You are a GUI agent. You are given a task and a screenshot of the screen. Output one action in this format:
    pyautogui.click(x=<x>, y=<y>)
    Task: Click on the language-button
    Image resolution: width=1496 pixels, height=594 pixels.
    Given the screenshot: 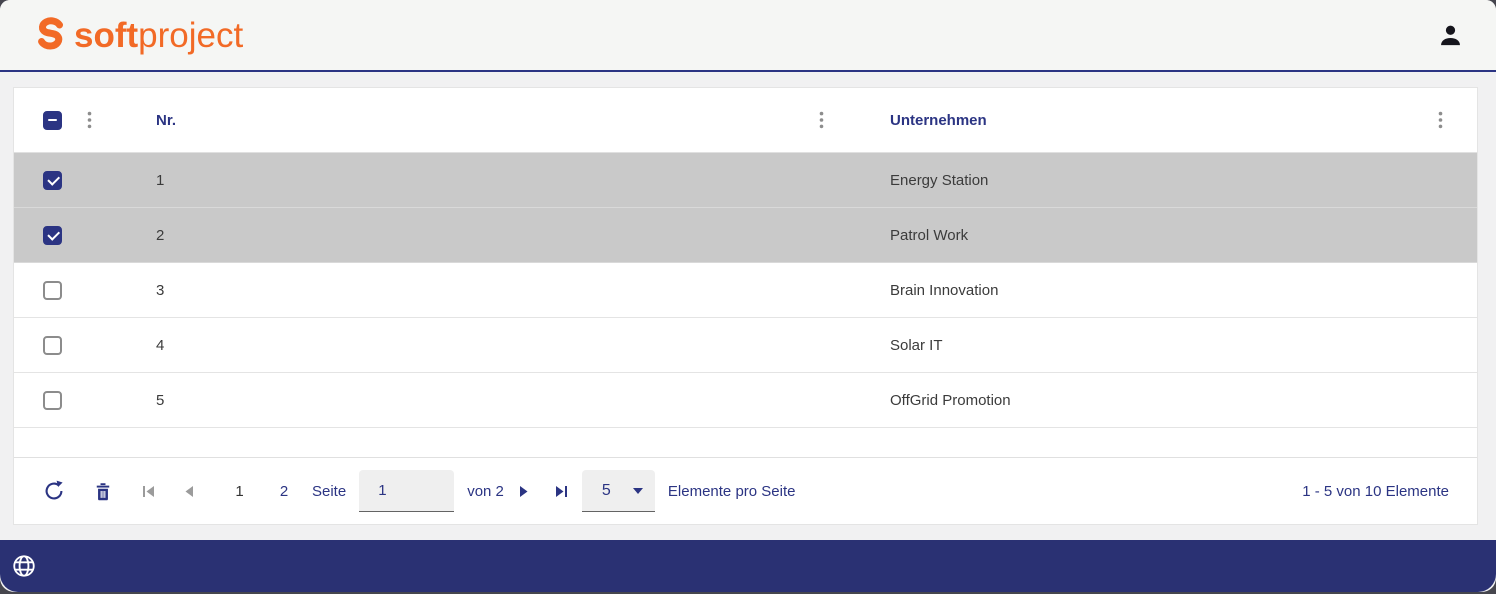 What is the action you would take?
    pyautogui.click(x=24, y=566)
    